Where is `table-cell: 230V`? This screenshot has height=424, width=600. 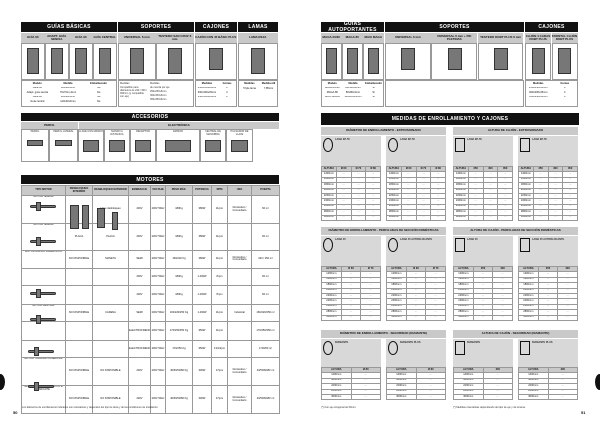 table-cell: 230V is located at coordinates (139, 372).